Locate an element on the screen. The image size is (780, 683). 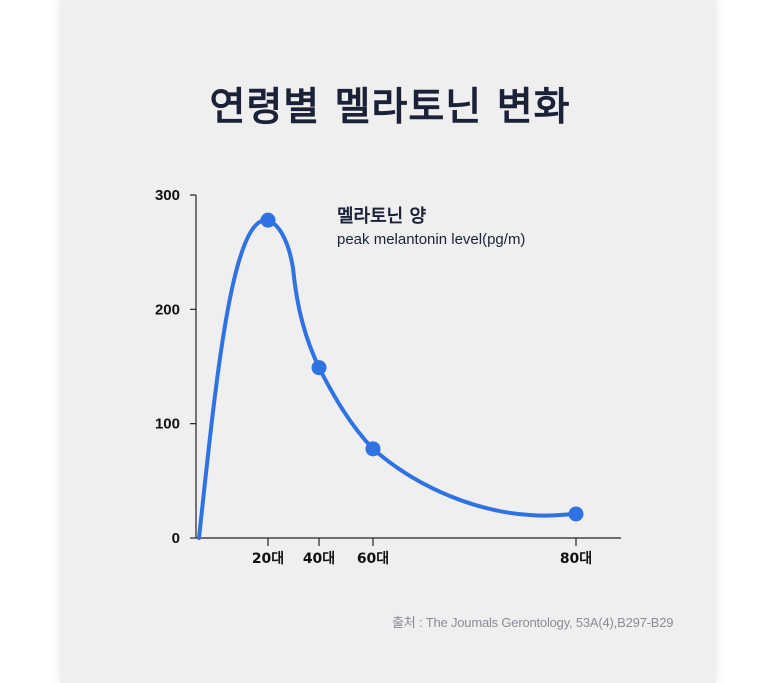
legend-title: 멜라토닌 양 is located at coordinates (382, 216).